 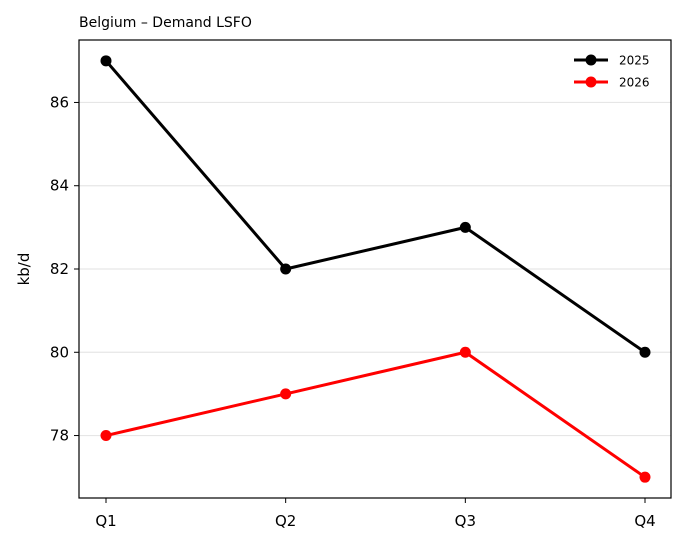 What do you see at coordinates (612, 61) in the screenshot?
I see `legend-item-2025: 2025` at bounding box center [612, 61].